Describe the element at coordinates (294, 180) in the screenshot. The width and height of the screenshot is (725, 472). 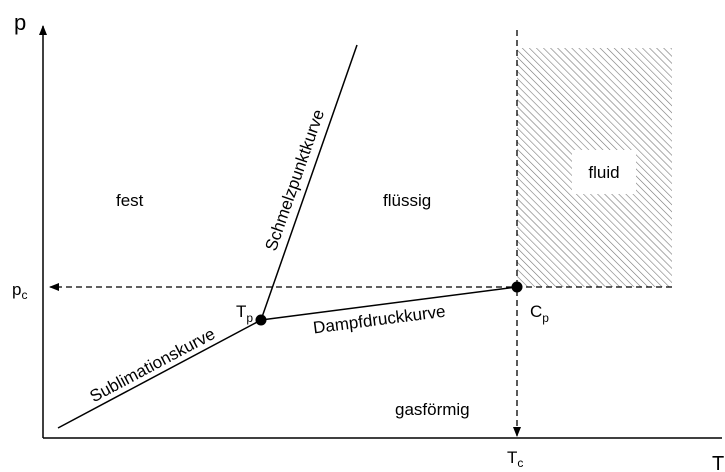
I see `curve-label: Schmelzpunktkurve` at that location.